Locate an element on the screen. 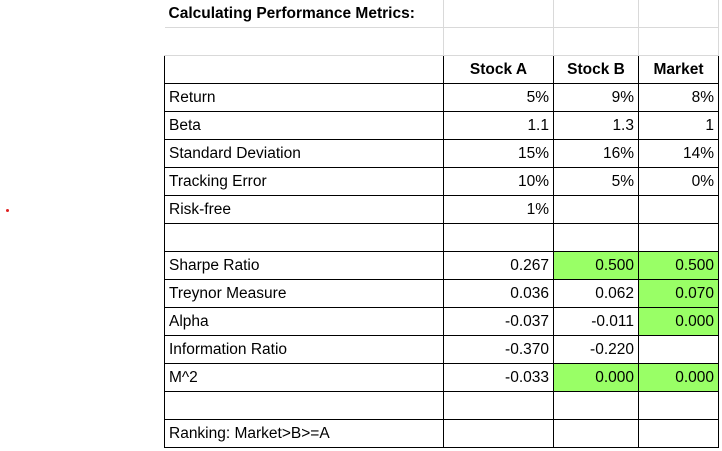  stock-b-value: 0.500 is located at coordinates (596, 265).